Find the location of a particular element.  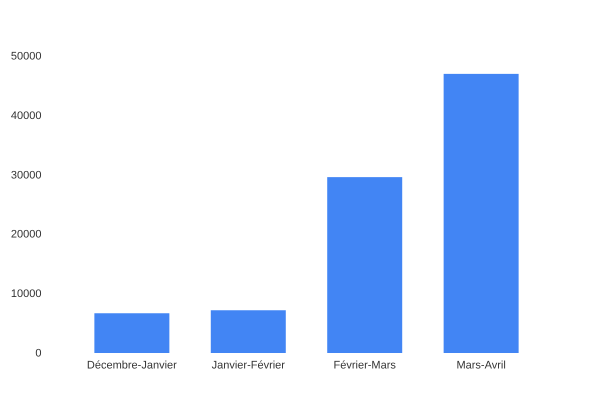

y-tick-label: 10000 is located at coordinates (26, 294).